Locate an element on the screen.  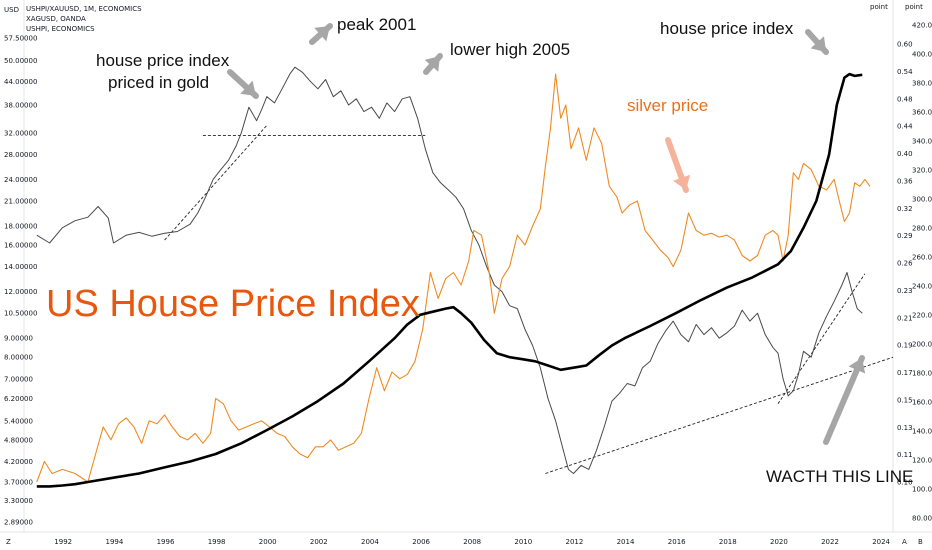
mid-axis-tick-label: 0.44 is located at coordinates (905, 127).